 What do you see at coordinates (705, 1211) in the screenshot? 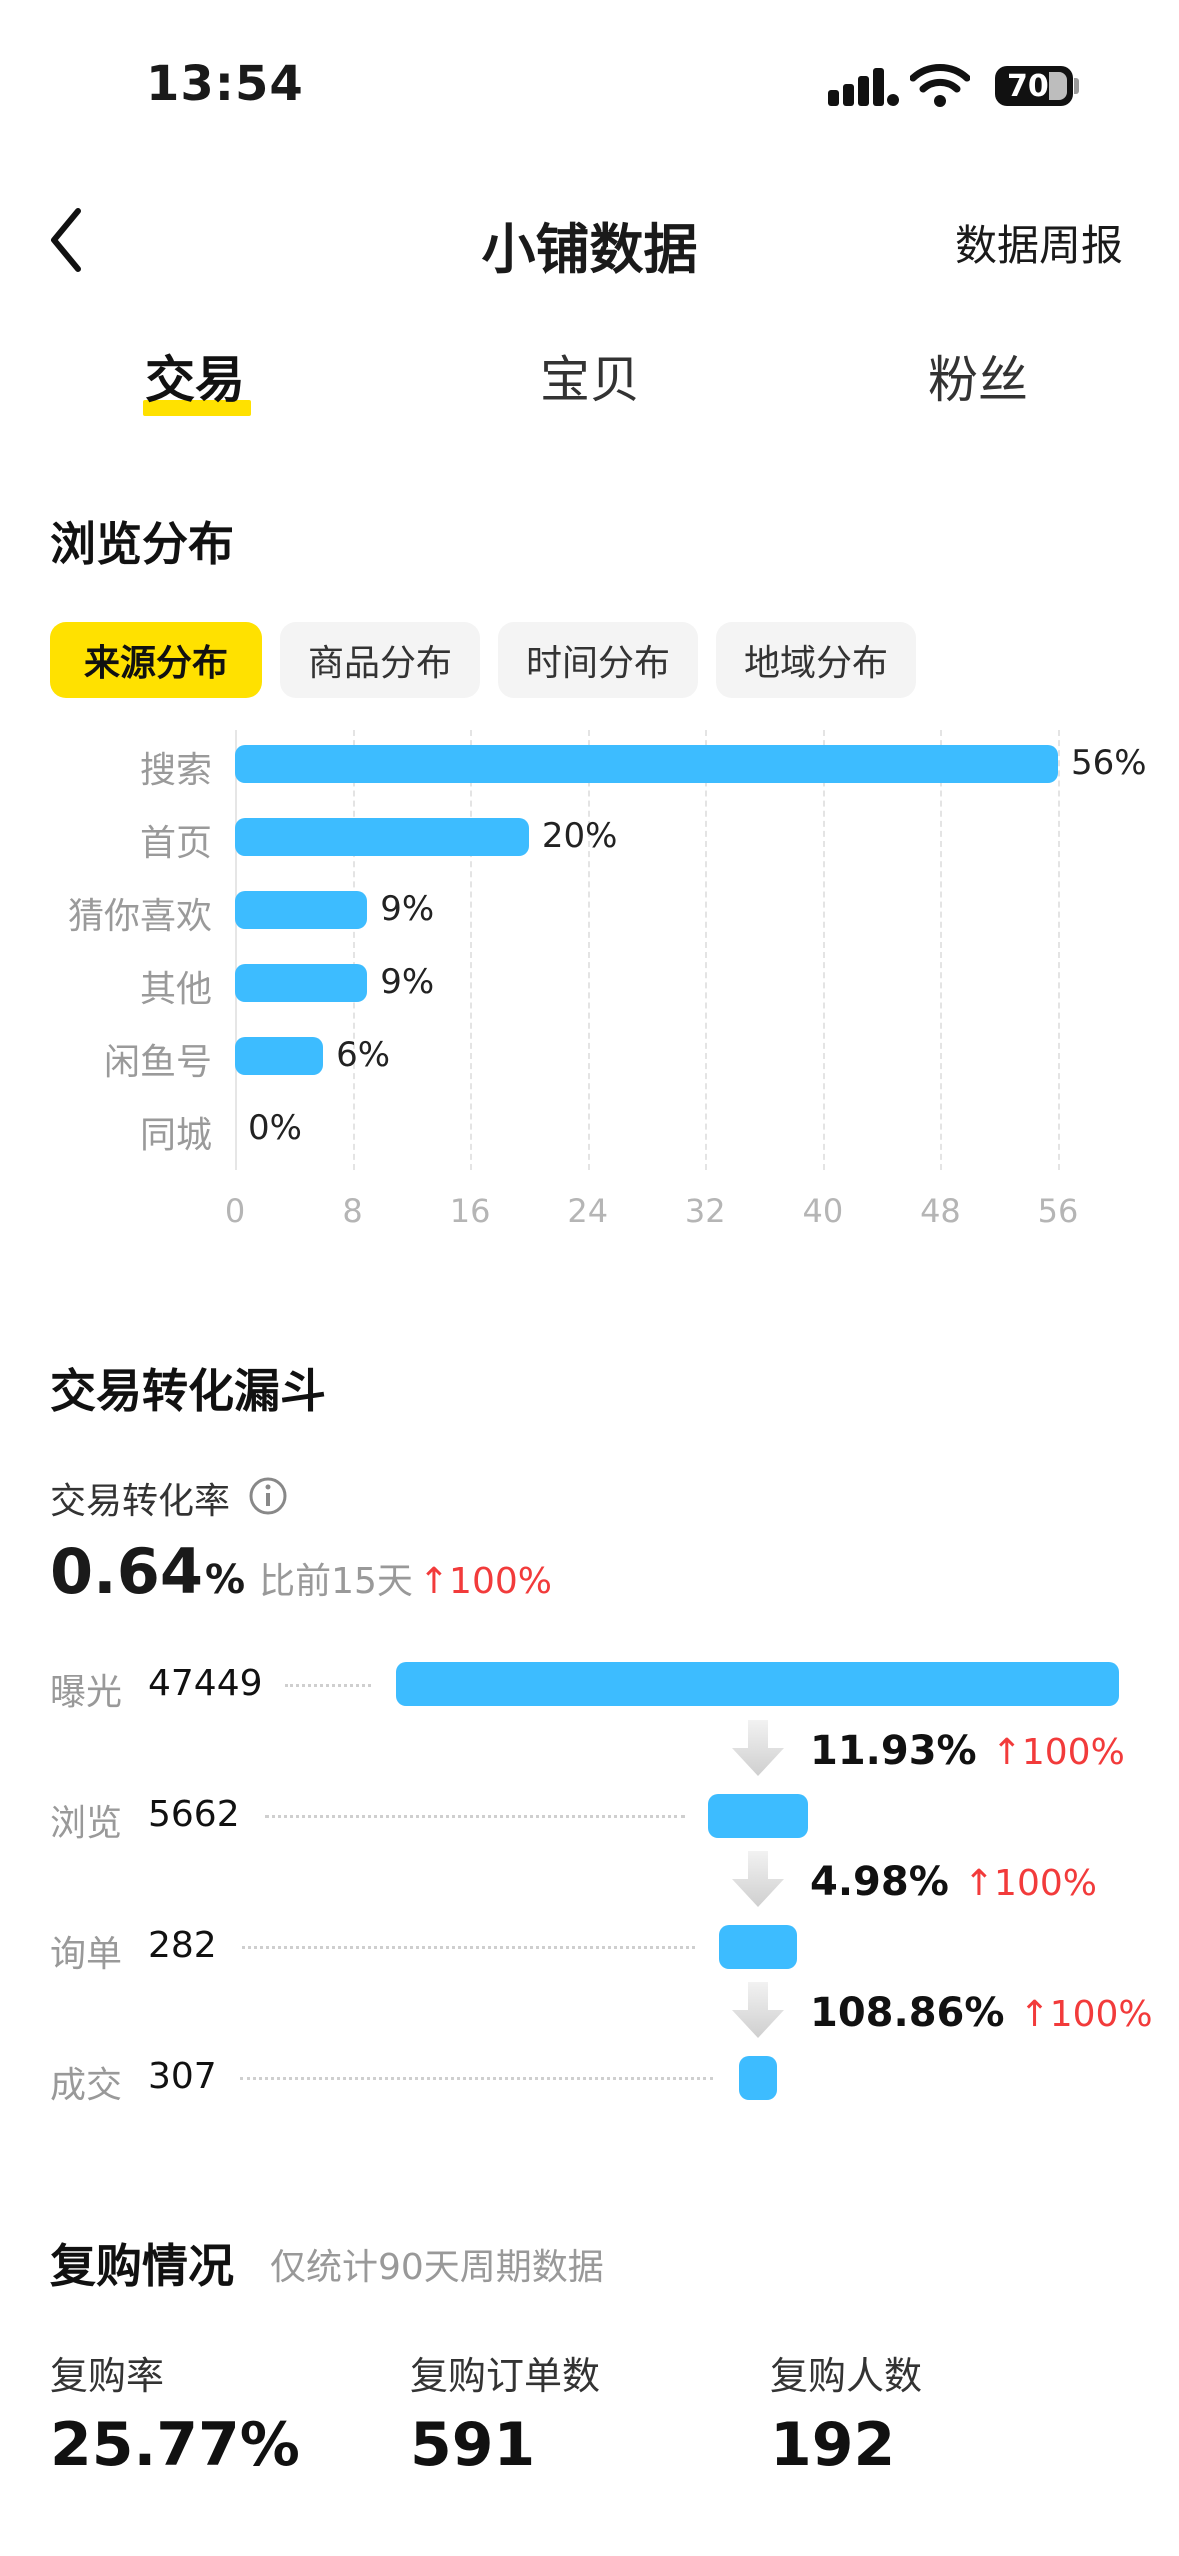
I see `x-tick-label: 32` at bounding box center [705, 1211].